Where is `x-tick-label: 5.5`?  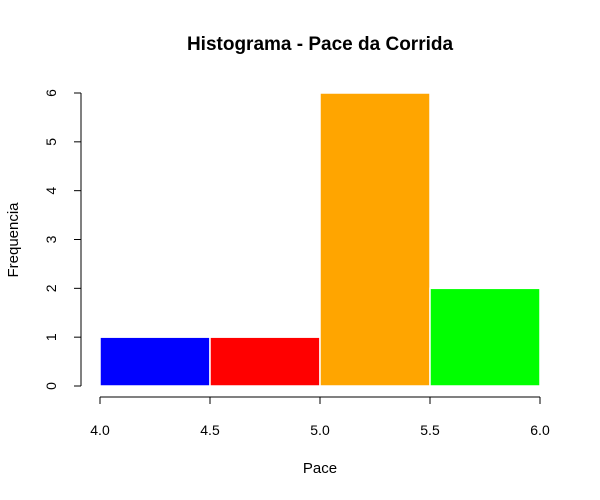 x-tick-label: 5.5 is located at coordinates (430, 430).